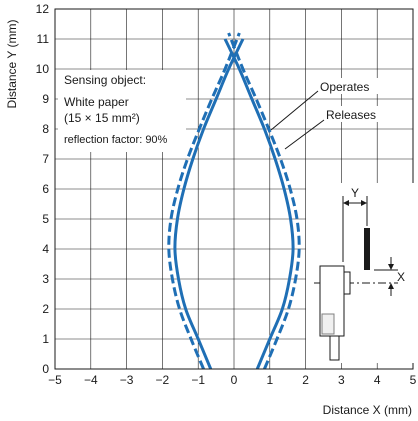  Describe the element at coordinates (269, 380) in the screenshot. I see `x-tick-label: 1` at that location.